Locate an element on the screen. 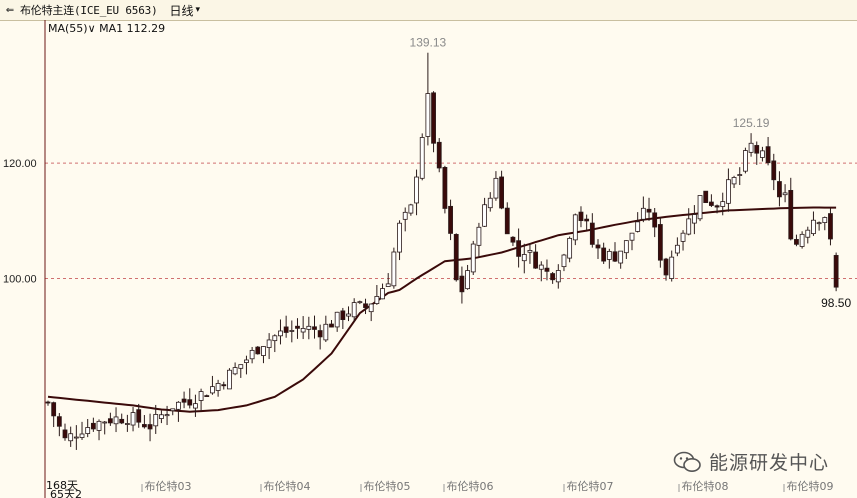 The image size is (857, 498). price-annotation: 98.50 is located at coordinates (836, 303).